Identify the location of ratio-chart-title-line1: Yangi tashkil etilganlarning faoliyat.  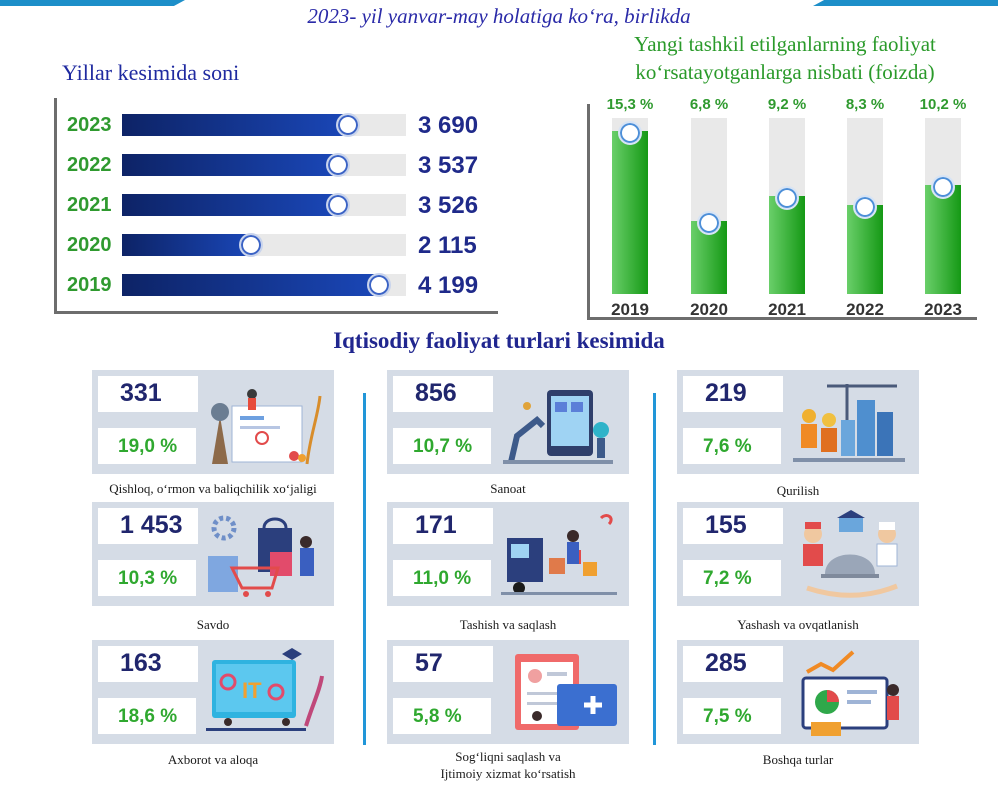
(785, 44).